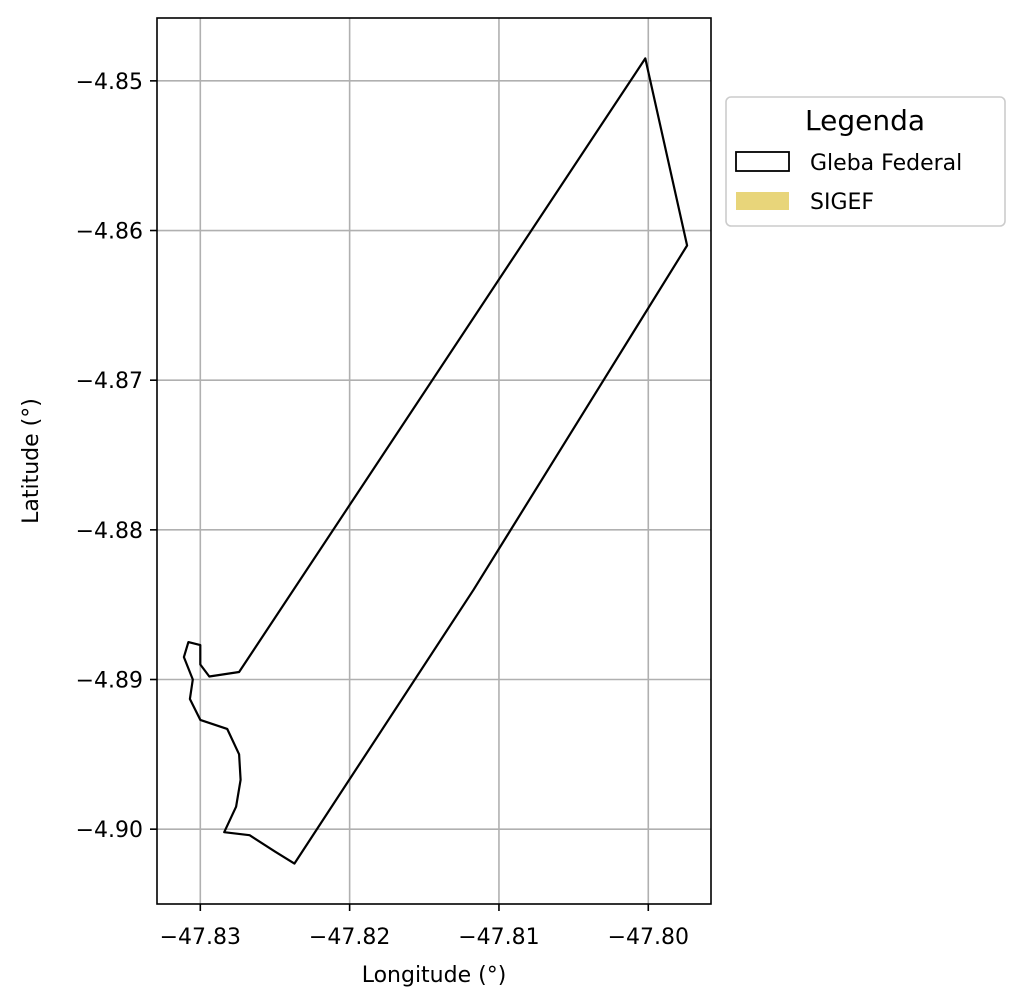 The height and width of the screenshot is (1006, 1024). I want to click on x-tick-label: −47.83, so click(200, 937).